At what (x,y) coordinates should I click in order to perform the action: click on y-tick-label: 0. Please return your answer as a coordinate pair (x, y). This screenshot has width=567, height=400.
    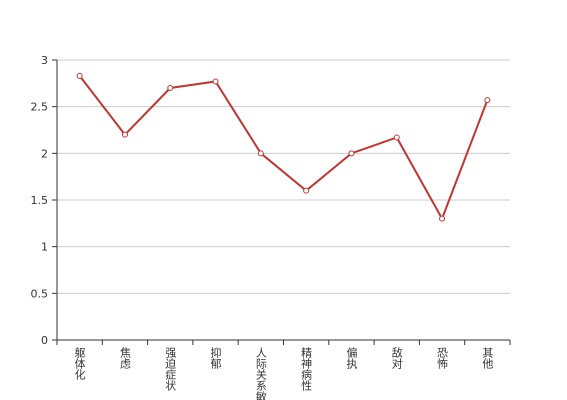
    Looking at the image, I should click on (44, 340).